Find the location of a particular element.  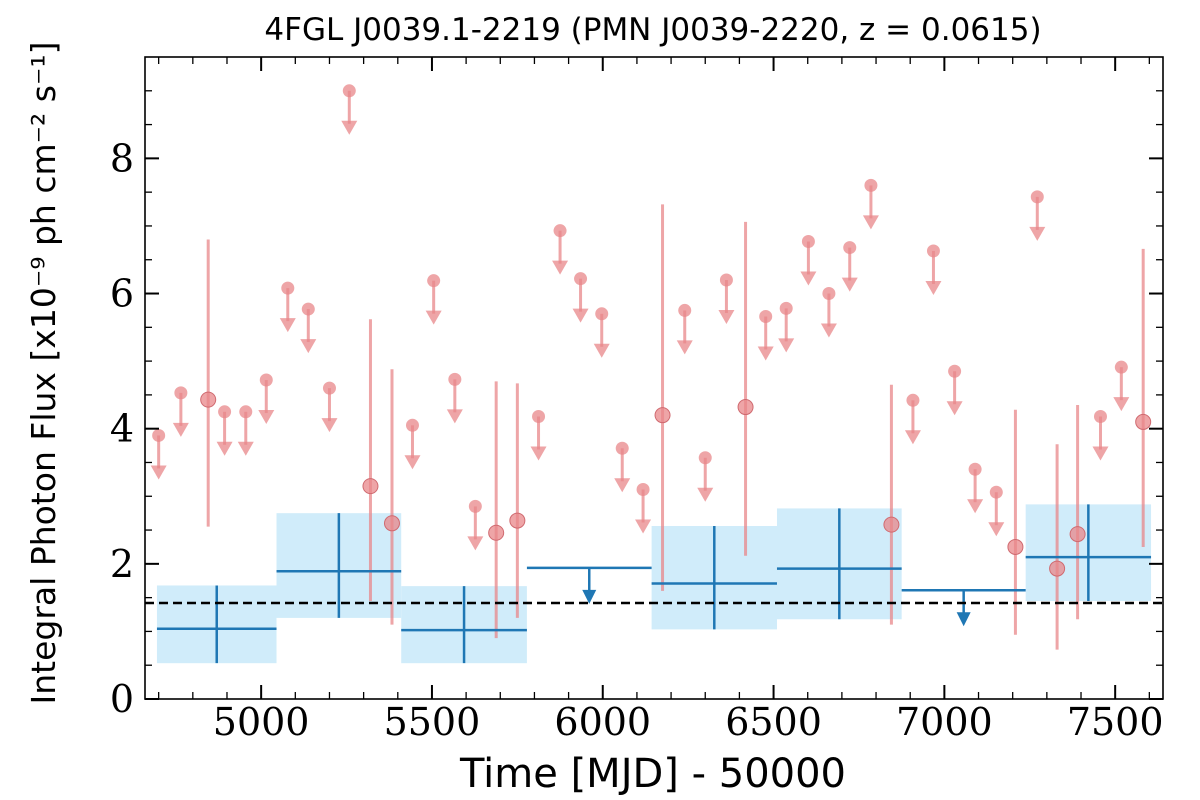

x-axis-label: Time [MJD] - 50000 is located at coordinates (652, 774).